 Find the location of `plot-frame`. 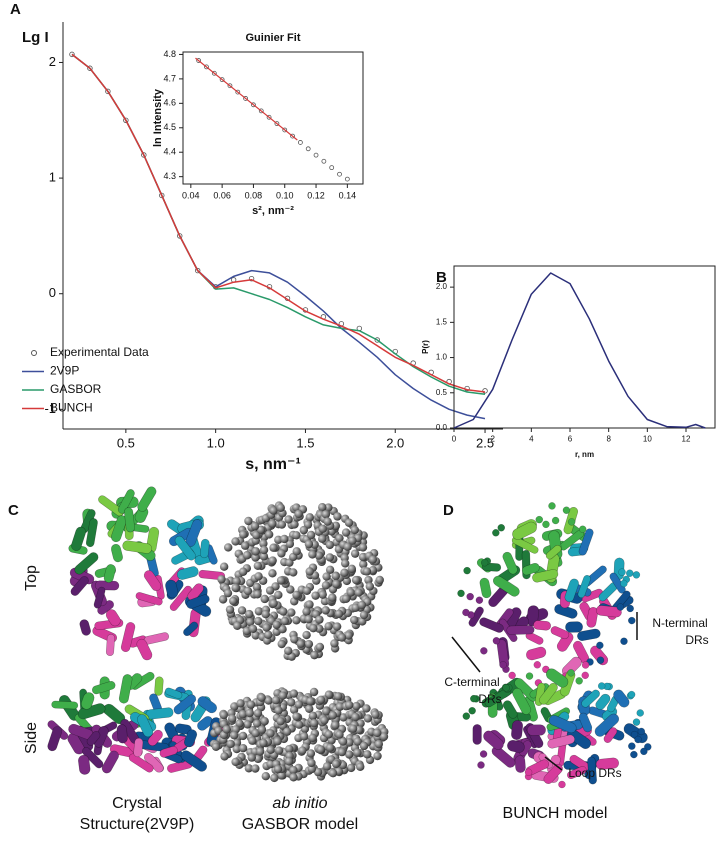

plot-frame is located at coordinates (273, 118).